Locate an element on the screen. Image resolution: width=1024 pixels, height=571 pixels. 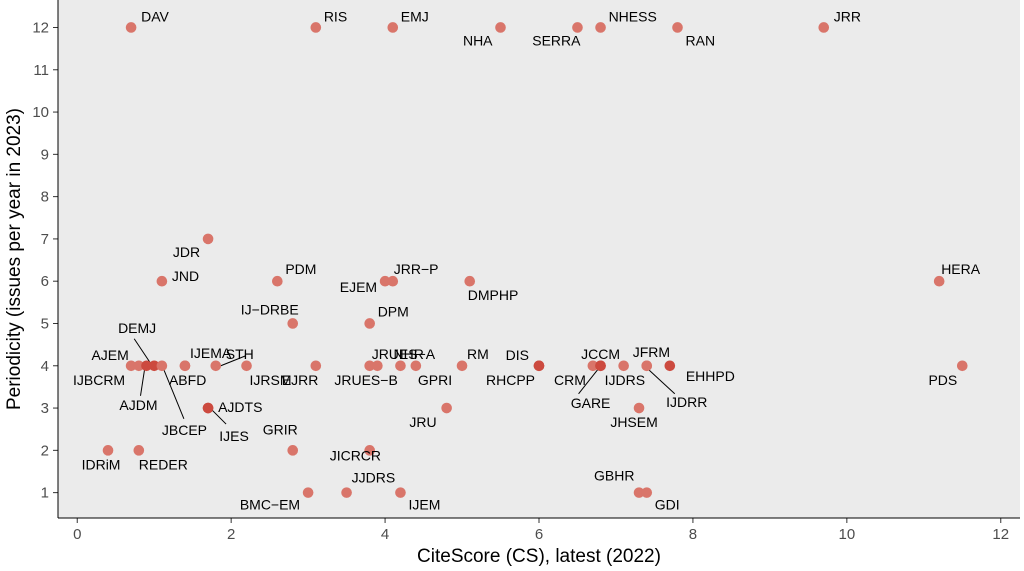
point-label: STH is located at coordinates (240, 354).